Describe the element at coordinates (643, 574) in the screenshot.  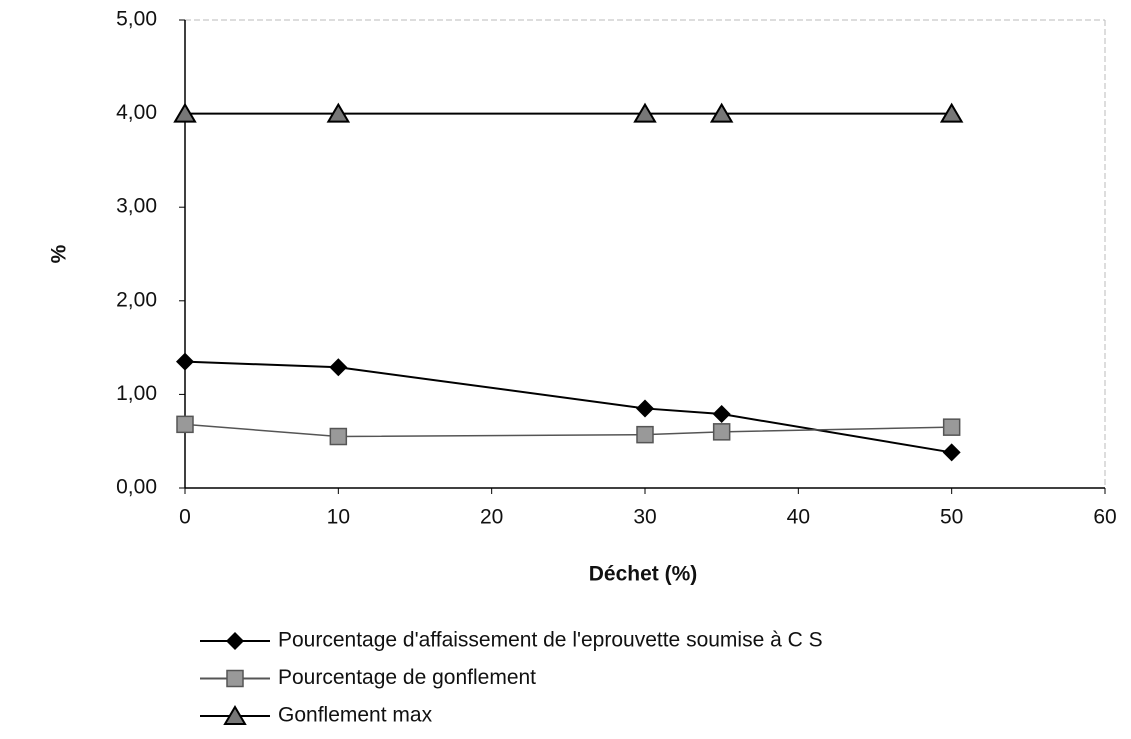
I see `x-axis-title: Déchet (%)` at that location.